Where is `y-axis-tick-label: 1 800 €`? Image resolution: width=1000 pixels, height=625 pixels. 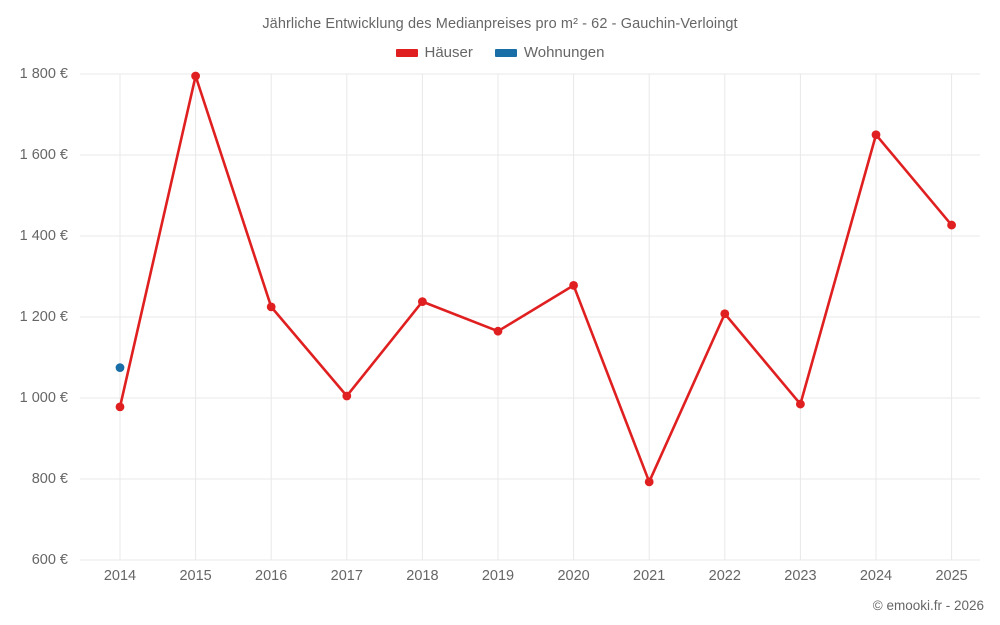
y-axis-tick-label: 1 800 € is located at coordinates (43, 74).